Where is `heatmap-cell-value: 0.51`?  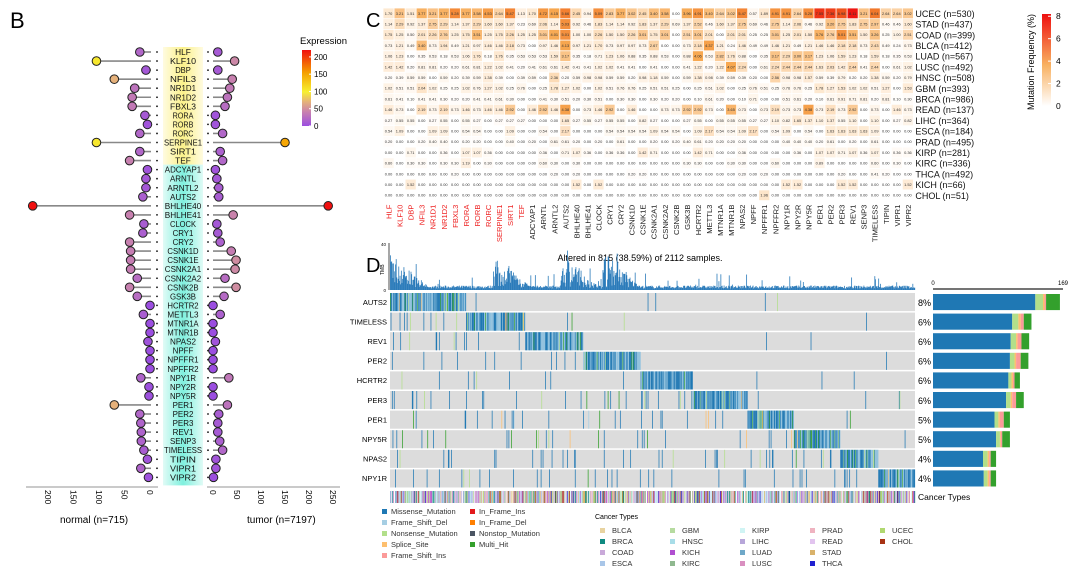 heatmap-cell-value: 0.51 is located at coordinates (599, 98).